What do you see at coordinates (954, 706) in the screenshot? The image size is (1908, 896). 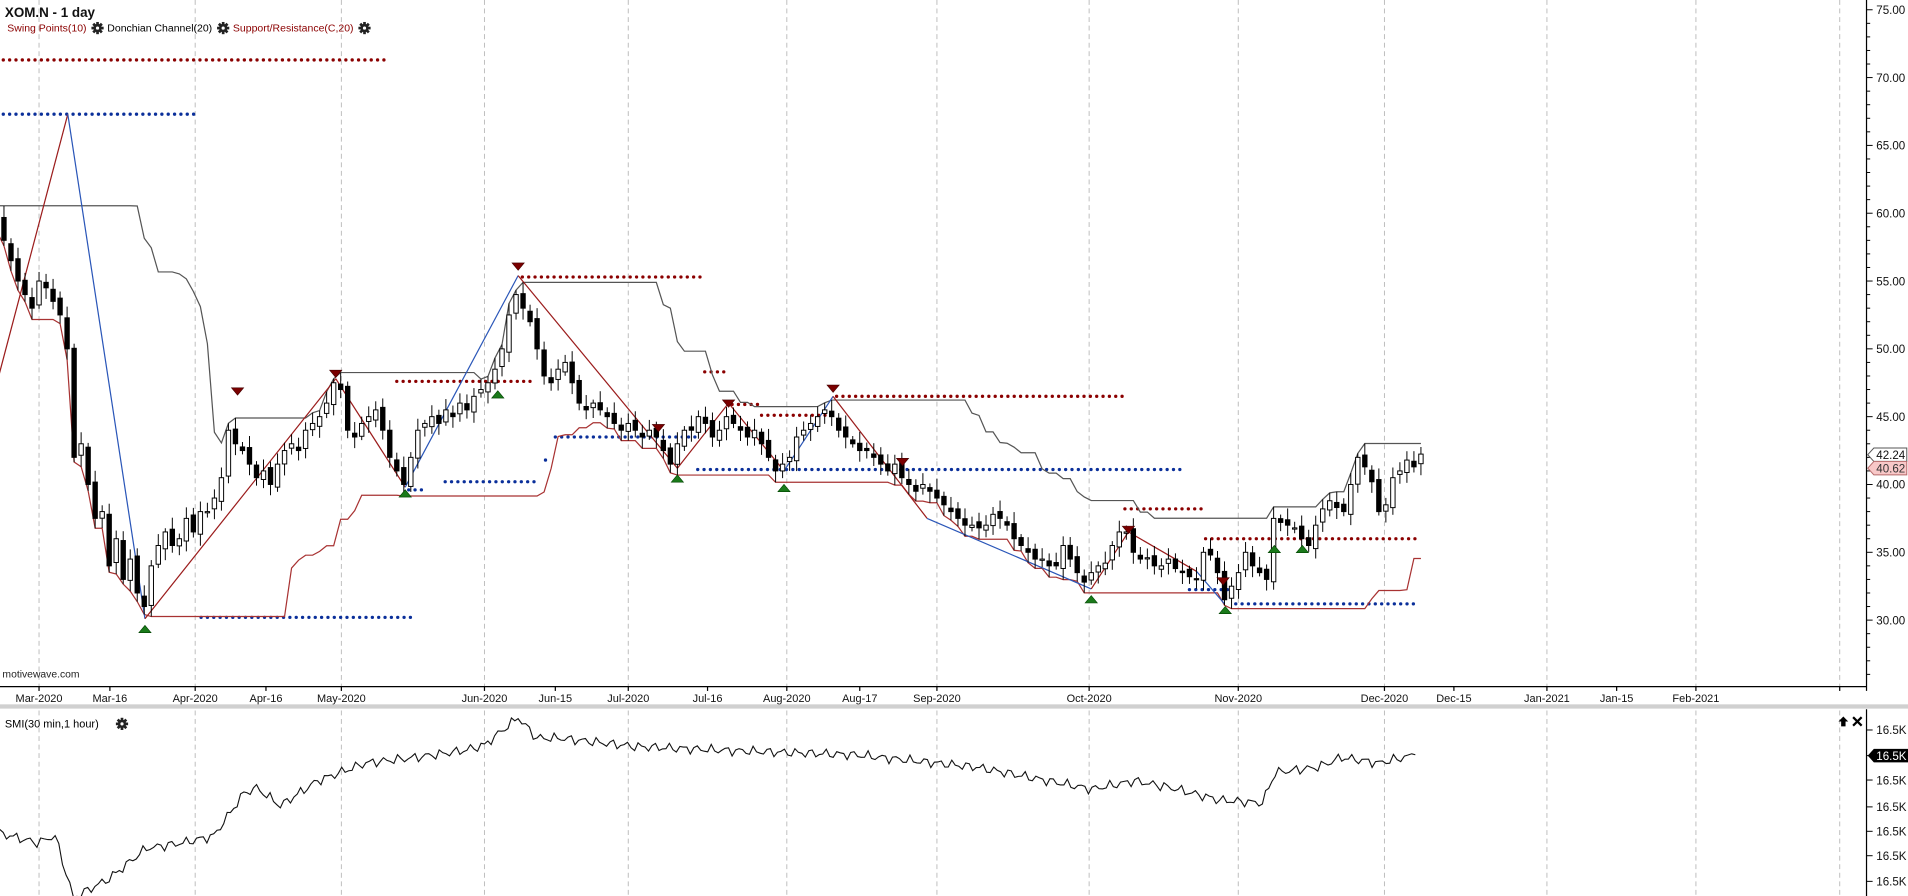 I see `panel-splitter` at bounding box center [954, 706].